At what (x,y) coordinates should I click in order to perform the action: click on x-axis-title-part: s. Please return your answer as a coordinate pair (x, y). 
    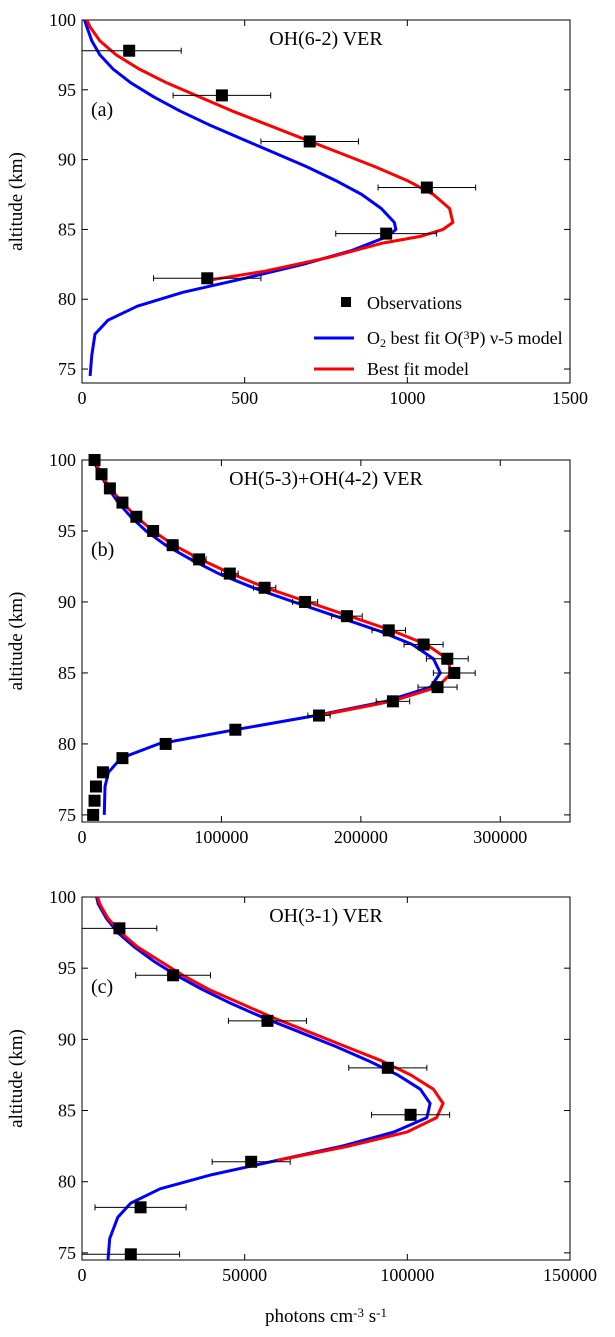
    Looking at the image, I should click on (370, 1316).